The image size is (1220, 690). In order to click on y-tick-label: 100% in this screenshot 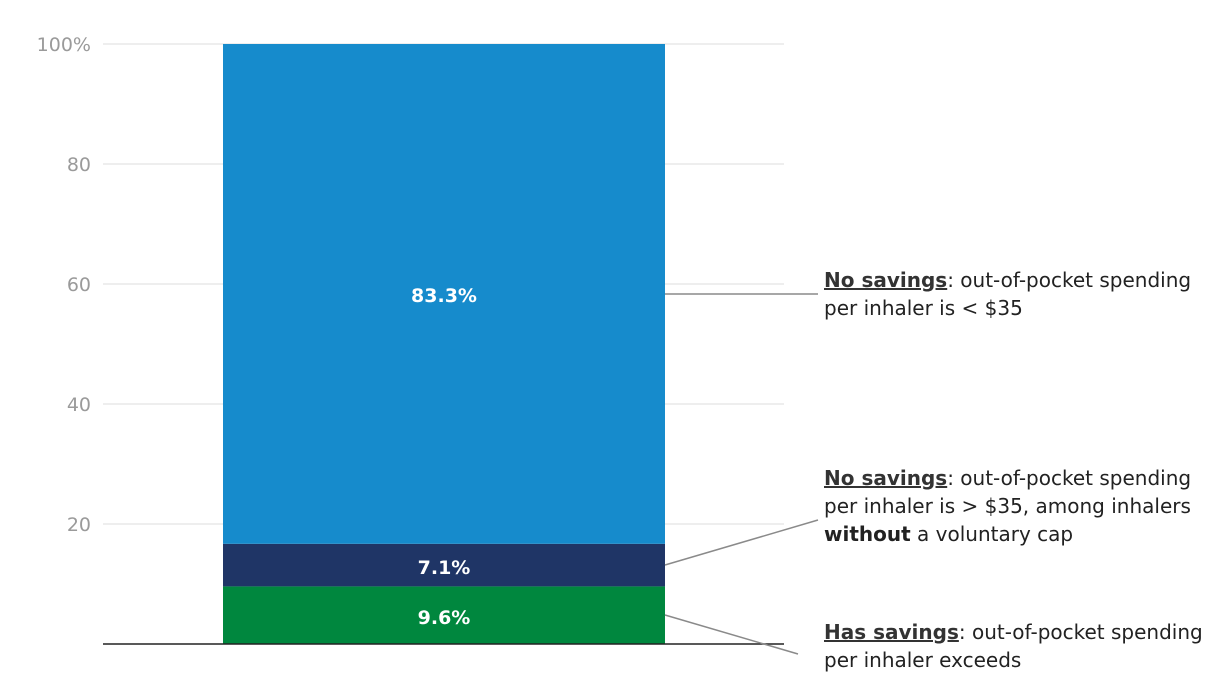, I will do `click(64, 45)`.